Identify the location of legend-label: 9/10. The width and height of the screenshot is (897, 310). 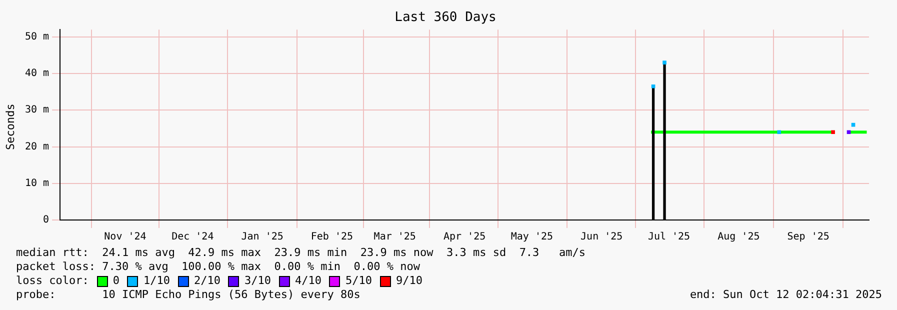
(409, 281).